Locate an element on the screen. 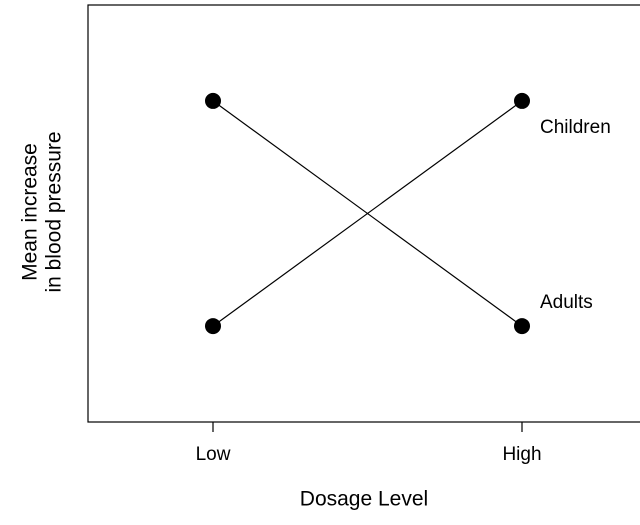 The height and width of the screenshot is (525, 640). y-axis-label: in blood pressure is located at coordinates (54, 211).